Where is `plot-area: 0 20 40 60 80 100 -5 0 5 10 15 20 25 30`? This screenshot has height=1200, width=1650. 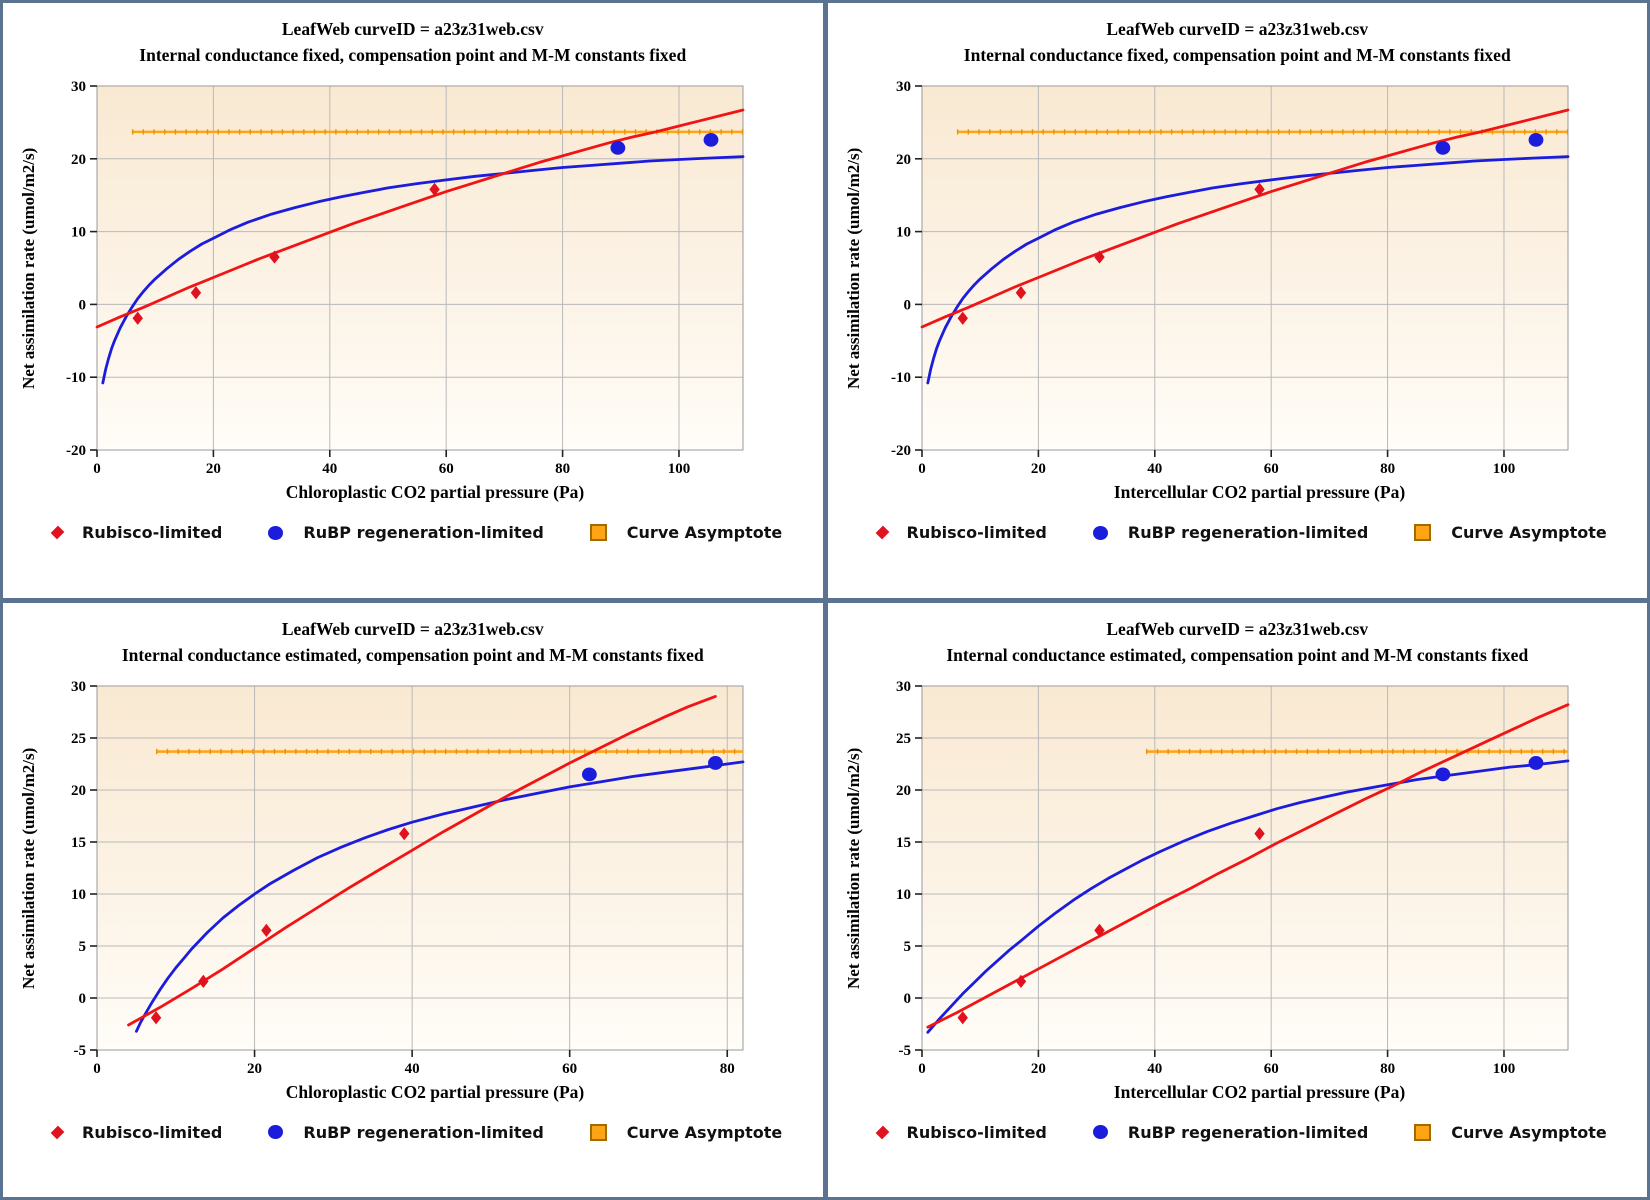 plot-area: 0 20 40 60 80 100 -5 0 5 10 15 20 25 30 is located at coordinates (1232, 878).